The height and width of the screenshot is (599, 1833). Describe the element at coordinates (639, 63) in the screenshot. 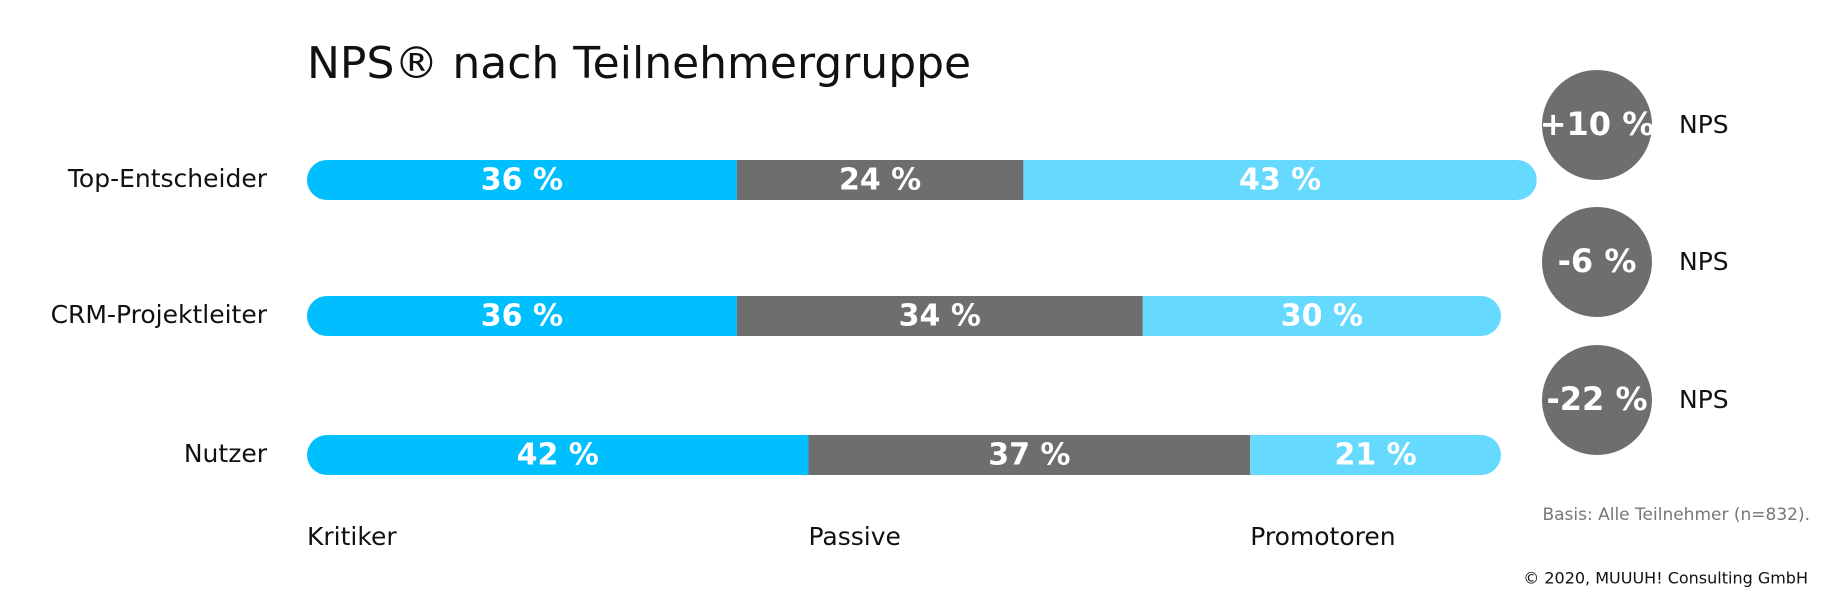

I see `chart-title: NPS® nach Teilnehmergruppe` at that location.